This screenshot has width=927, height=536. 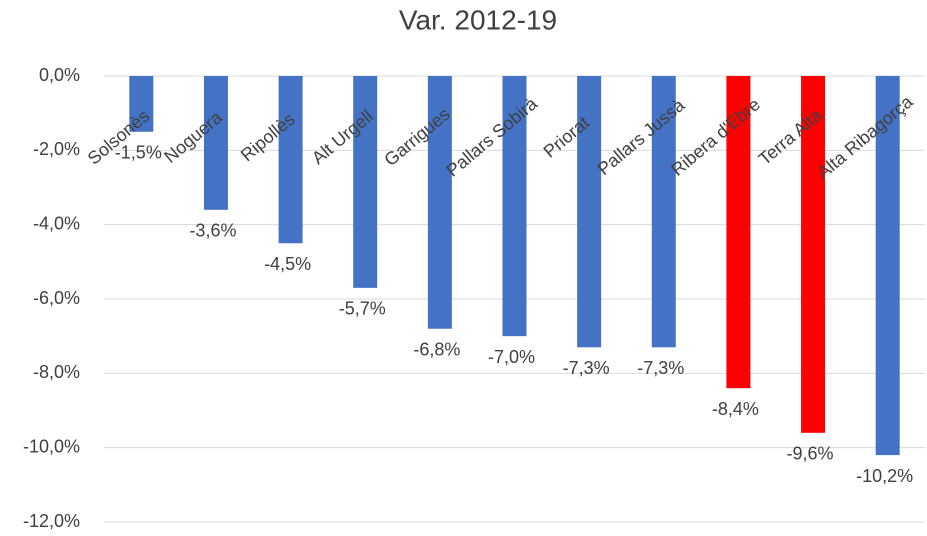 I want to click on value-label: -9,6%, so click(x=810, y=454).